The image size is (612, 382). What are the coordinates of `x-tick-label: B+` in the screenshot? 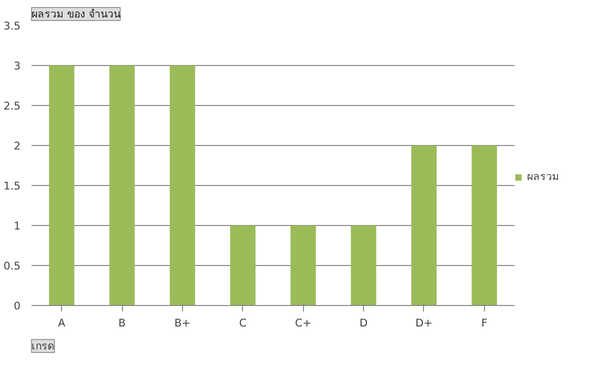 It's located at (182, 323).